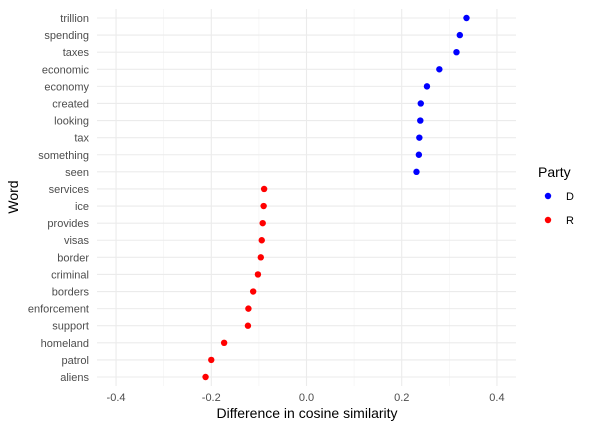 The image size is (592, 429). Describe the element at coordinates (74, 378) in the screenshot. I see `y-tick-label: aliens` at that location.